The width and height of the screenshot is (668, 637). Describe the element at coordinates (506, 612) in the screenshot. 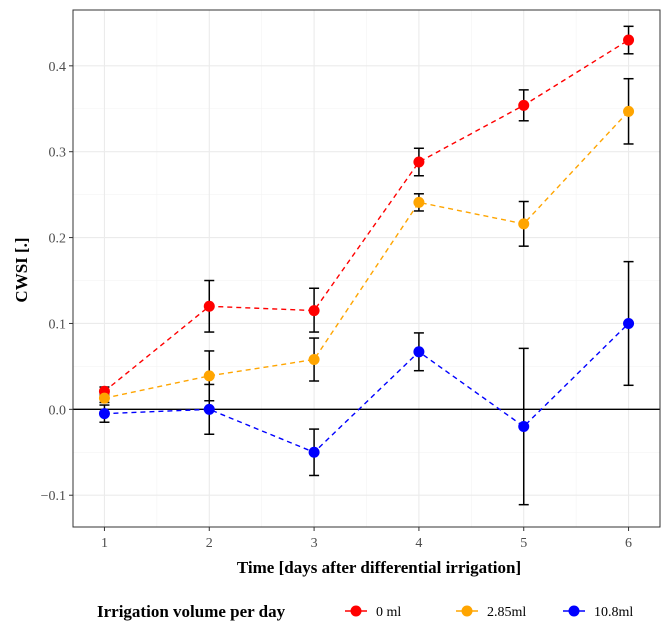

I see `legend-label: 2.85ml` at that location.